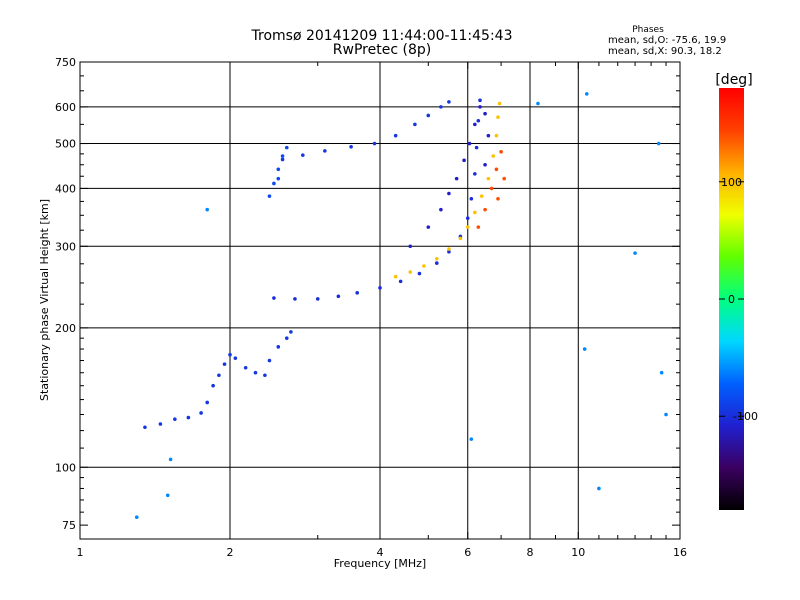  What do you see at coordinates (648, 30) in the screenshot?
I see `stats-heading: Phases` at bounding box center [648, 30].